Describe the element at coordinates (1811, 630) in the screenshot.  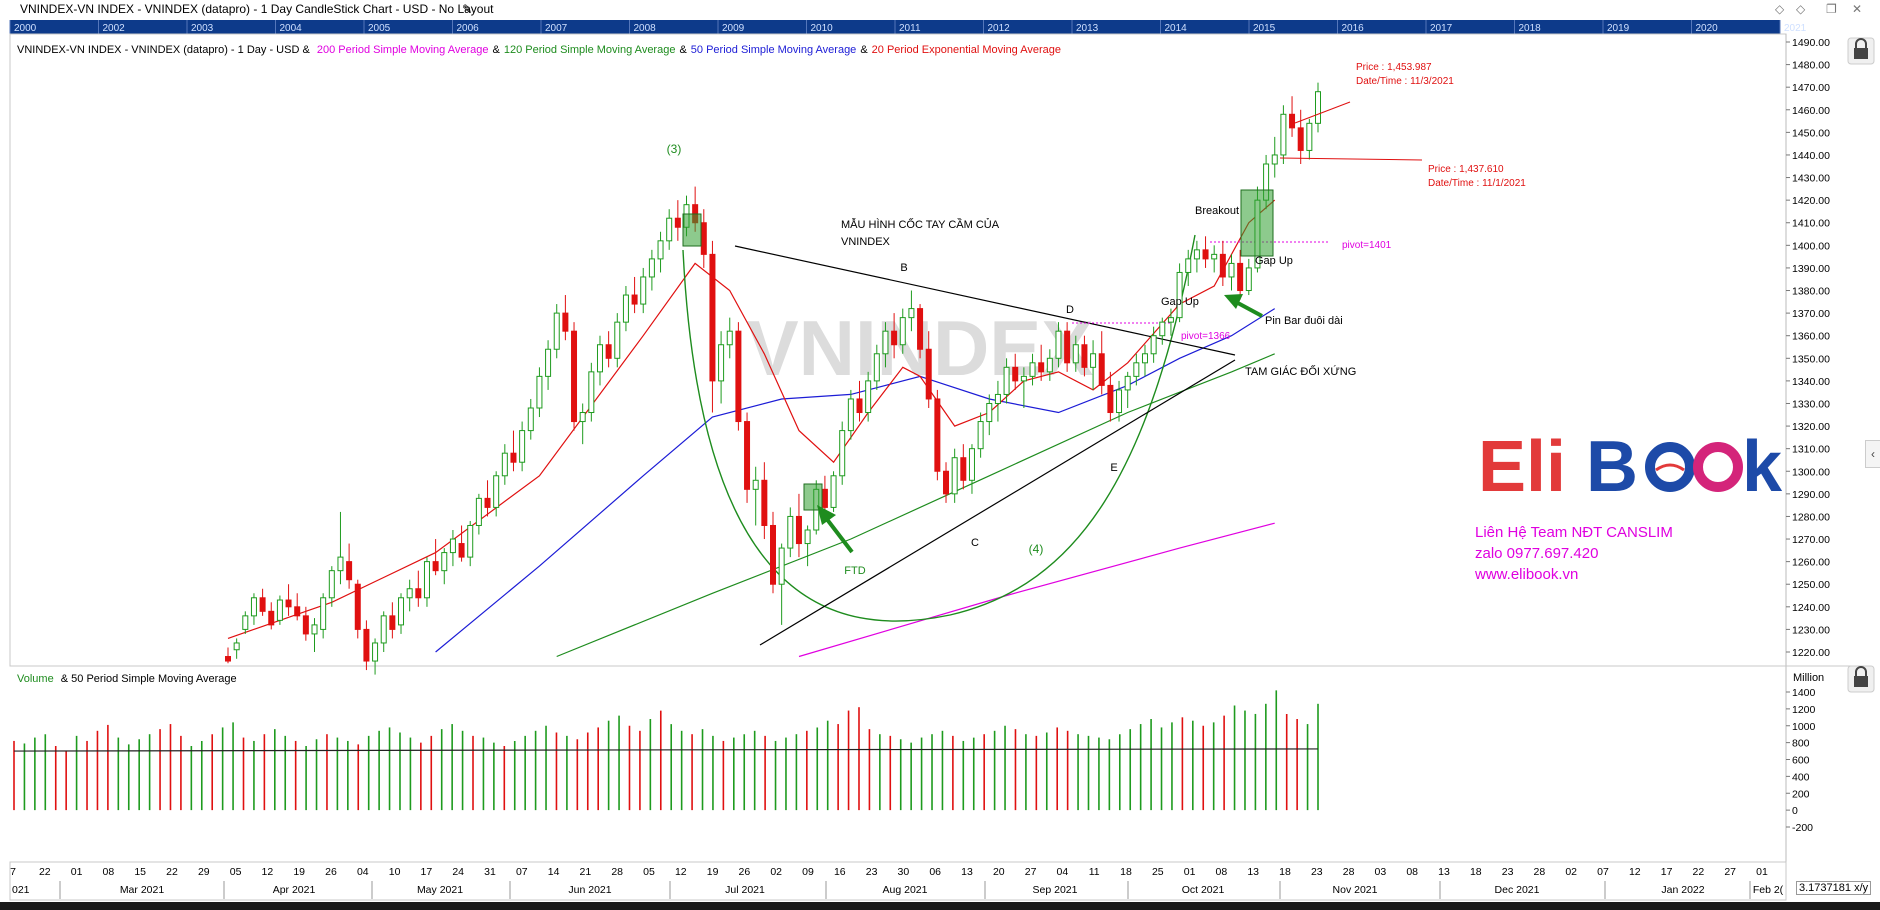
I see `y-tick-label: 1230.00` at that location.